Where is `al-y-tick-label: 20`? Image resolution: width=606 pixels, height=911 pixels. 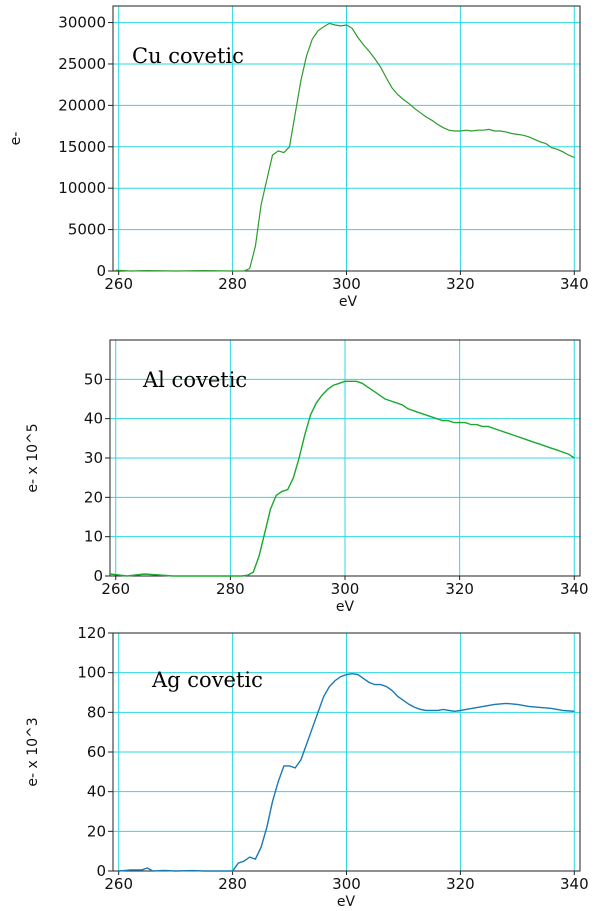
al-y-tick-label: 20 is located at coordinates (93, 497).